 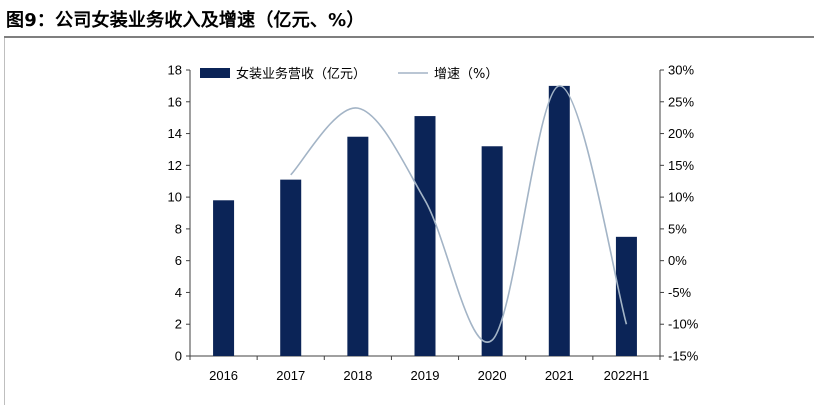 I want to click on legend-bar-label: 女装业务营收（亿元）, so click(x=301, y=74).